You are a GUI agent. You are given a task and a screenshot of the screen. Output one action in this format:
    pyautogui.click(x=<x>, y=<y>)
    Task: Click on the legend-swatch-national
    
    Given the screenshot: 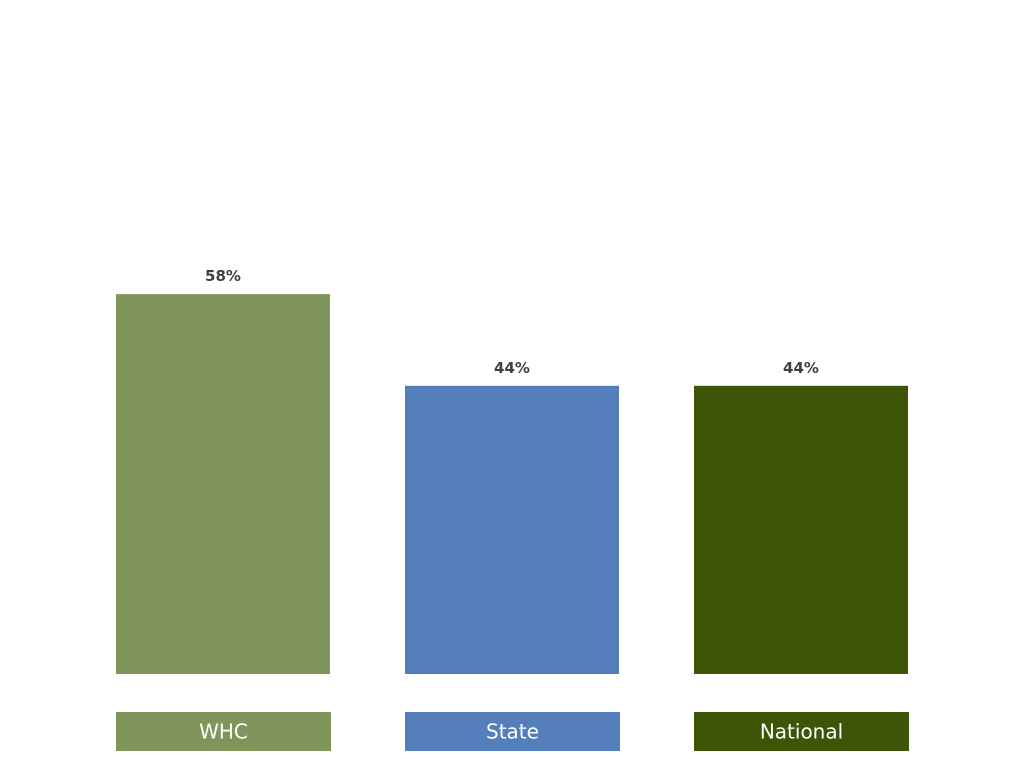 What is the action you would take?
    pyautogui.click(x=801, y=731)
    